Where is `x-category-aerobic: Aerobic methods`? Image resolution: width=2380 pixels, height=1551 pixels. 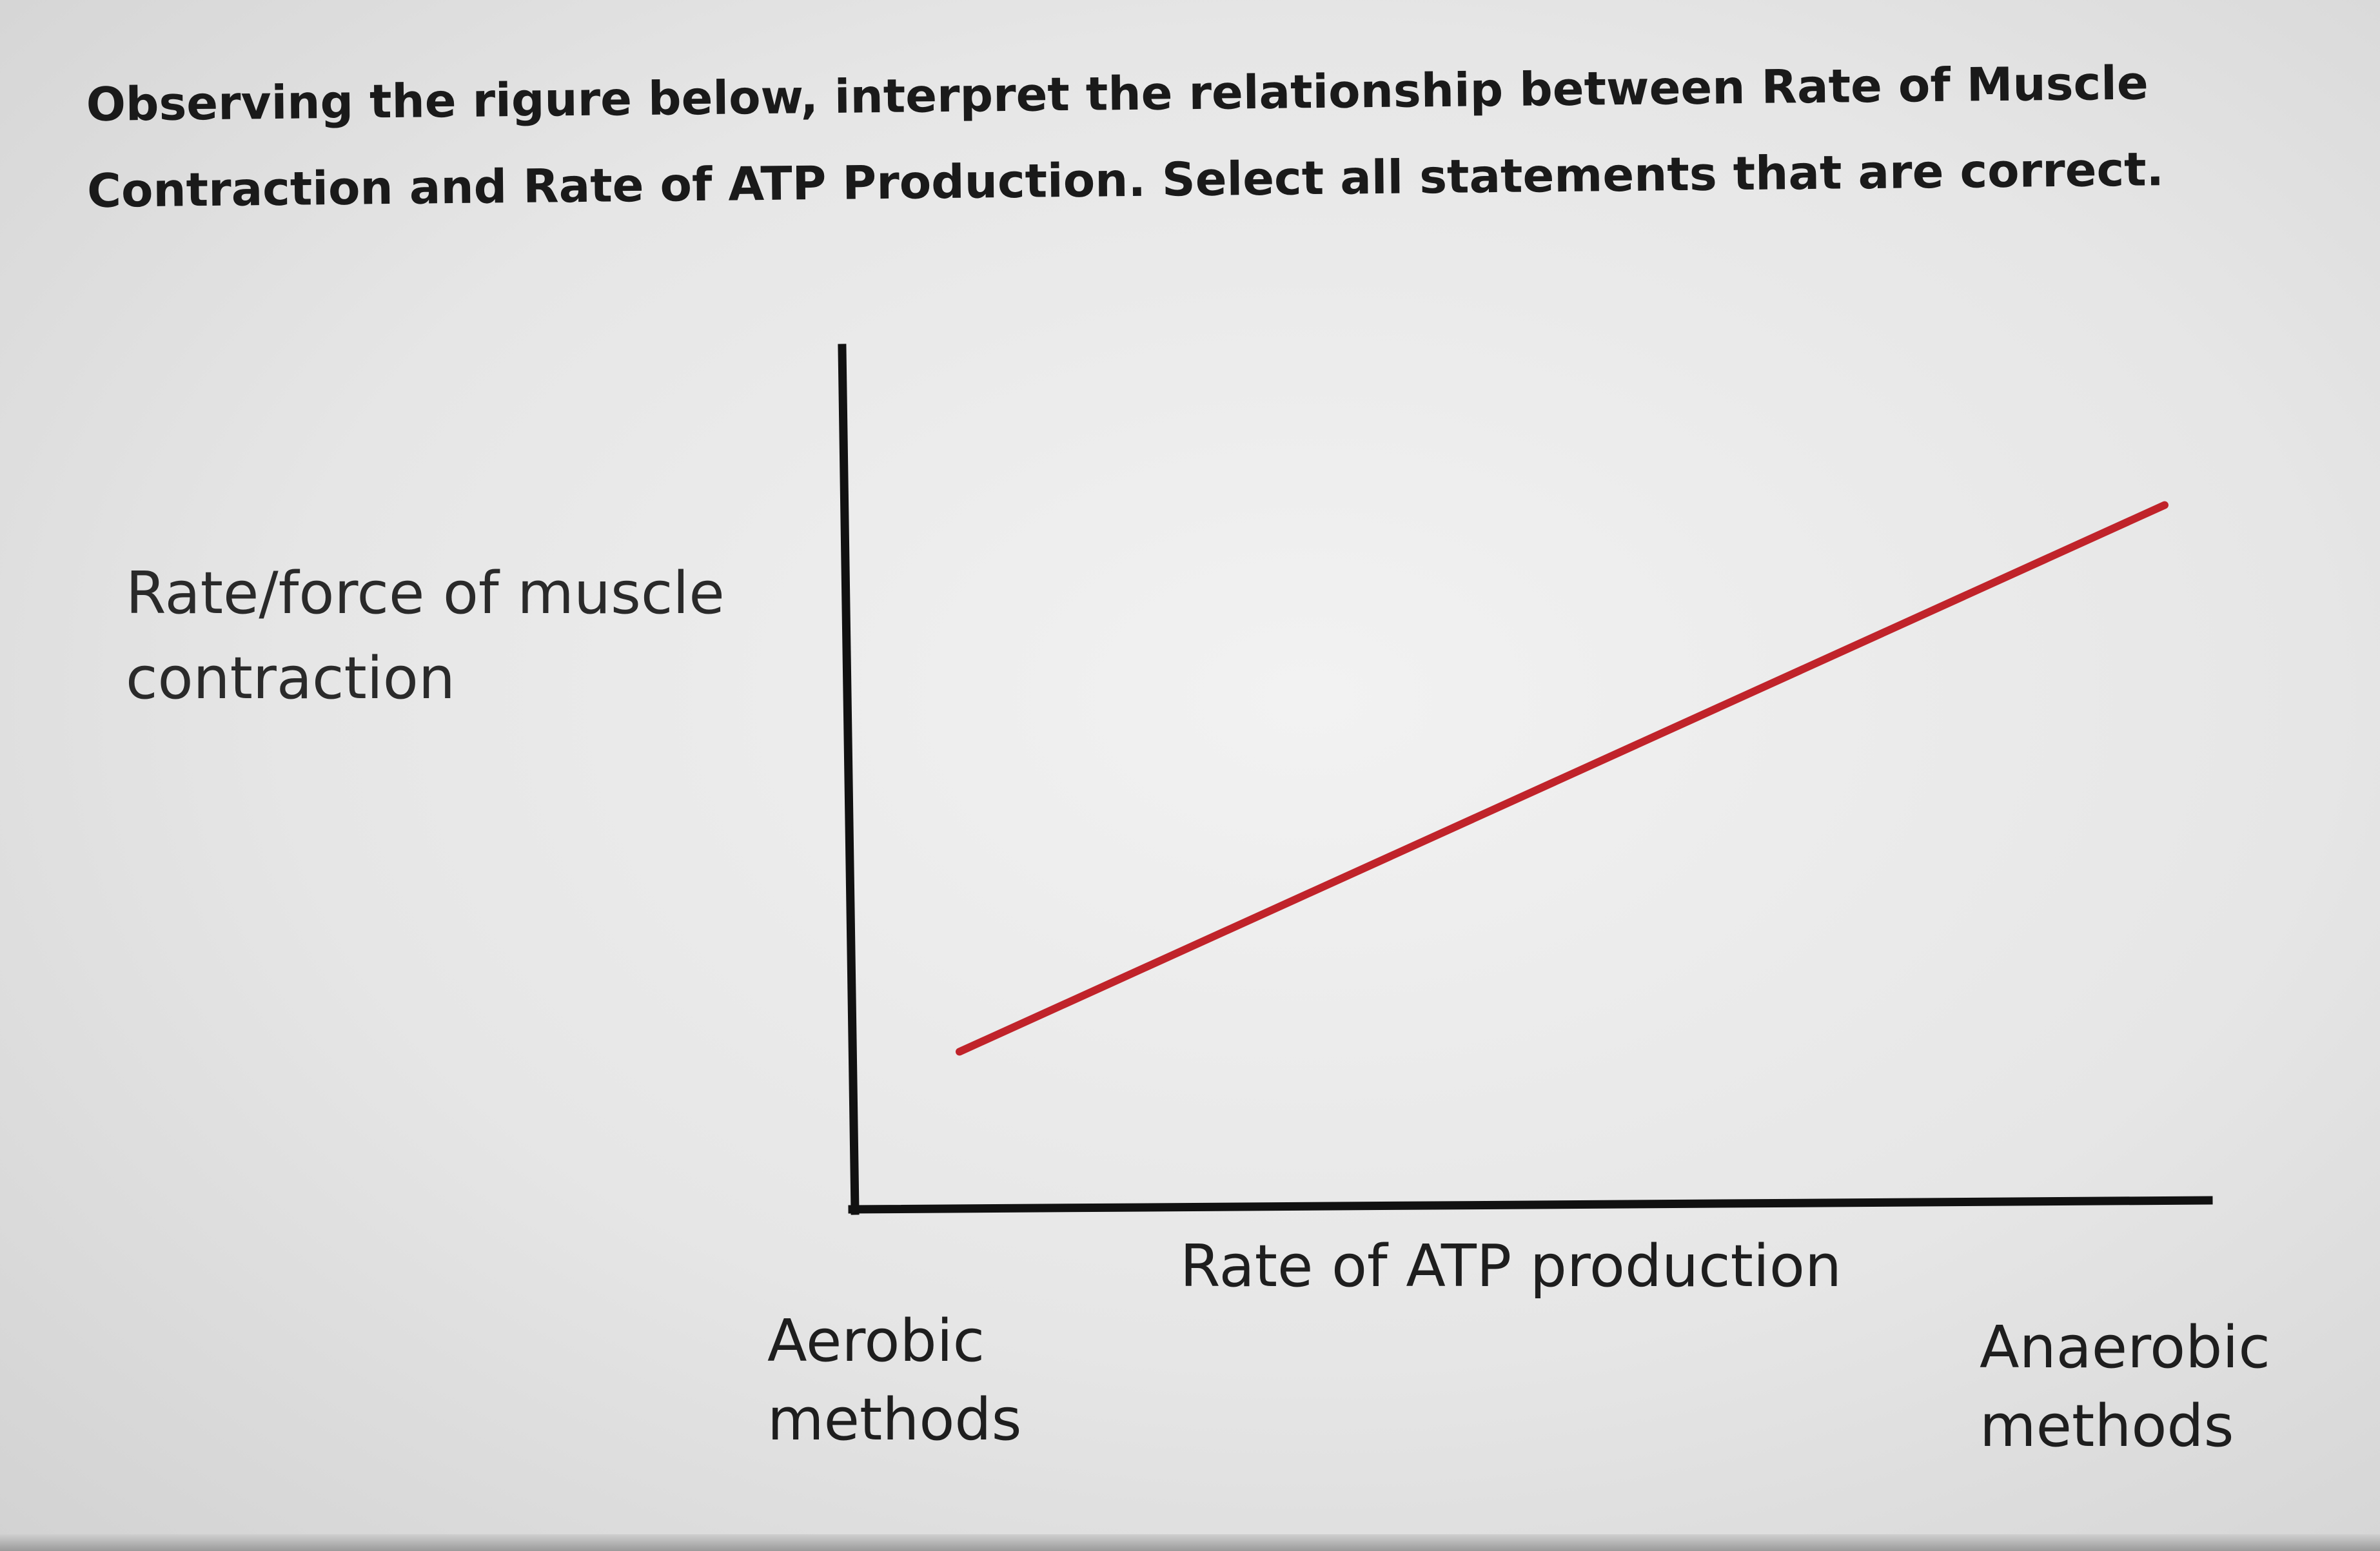 x-category-aerobic: Aerobic methods is located at coordinates (894, 1380).